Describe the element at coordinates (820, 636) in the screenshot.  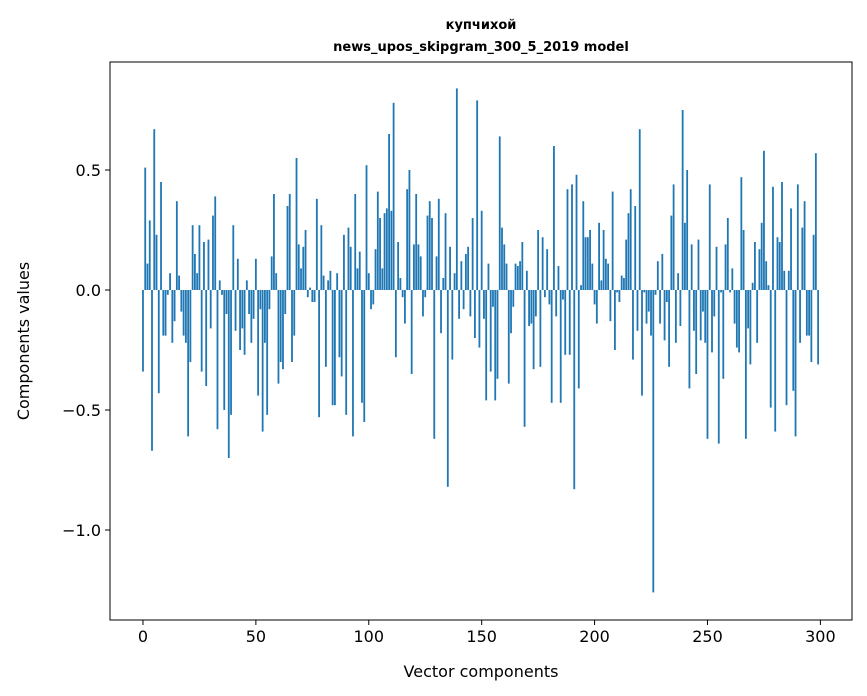
I see `x-tick-label: 300` at that location.